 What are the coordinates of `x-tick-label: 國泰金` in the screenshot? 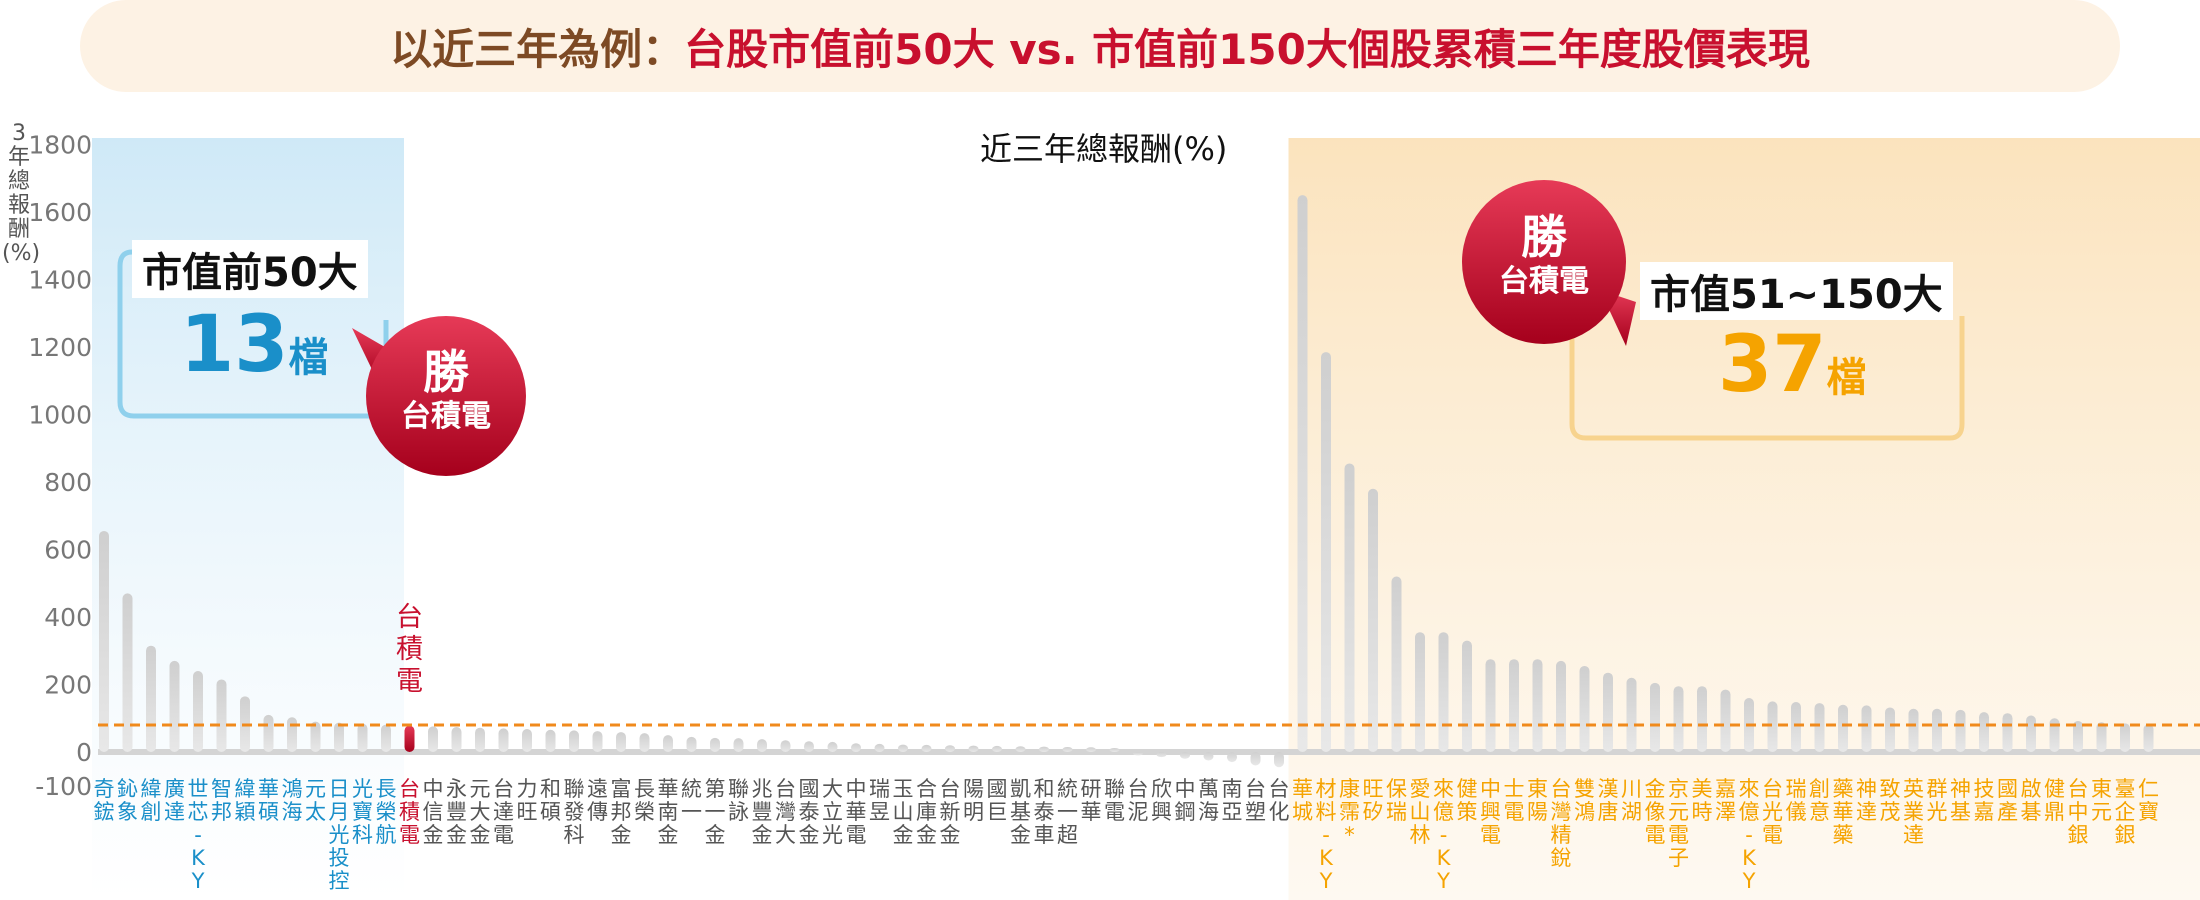 It's located at (809, 812).